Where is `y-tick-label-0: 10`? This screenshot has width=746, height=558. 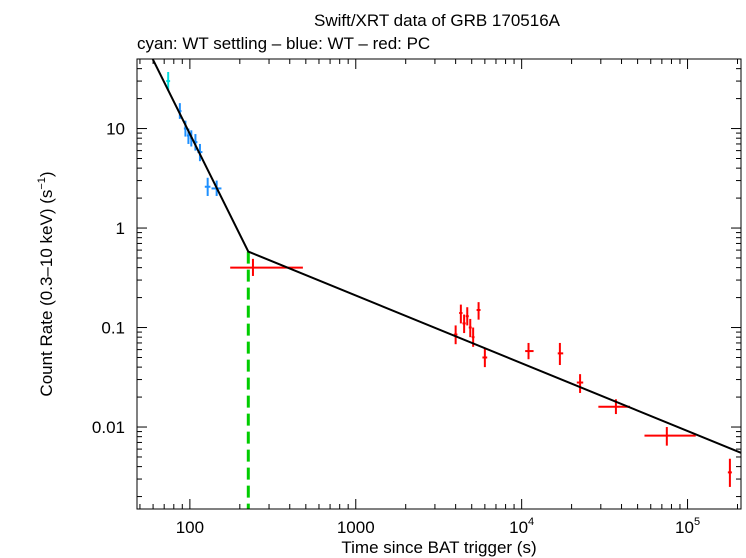
y-tick-label-0: 10 is located at coordinates (115, 129).